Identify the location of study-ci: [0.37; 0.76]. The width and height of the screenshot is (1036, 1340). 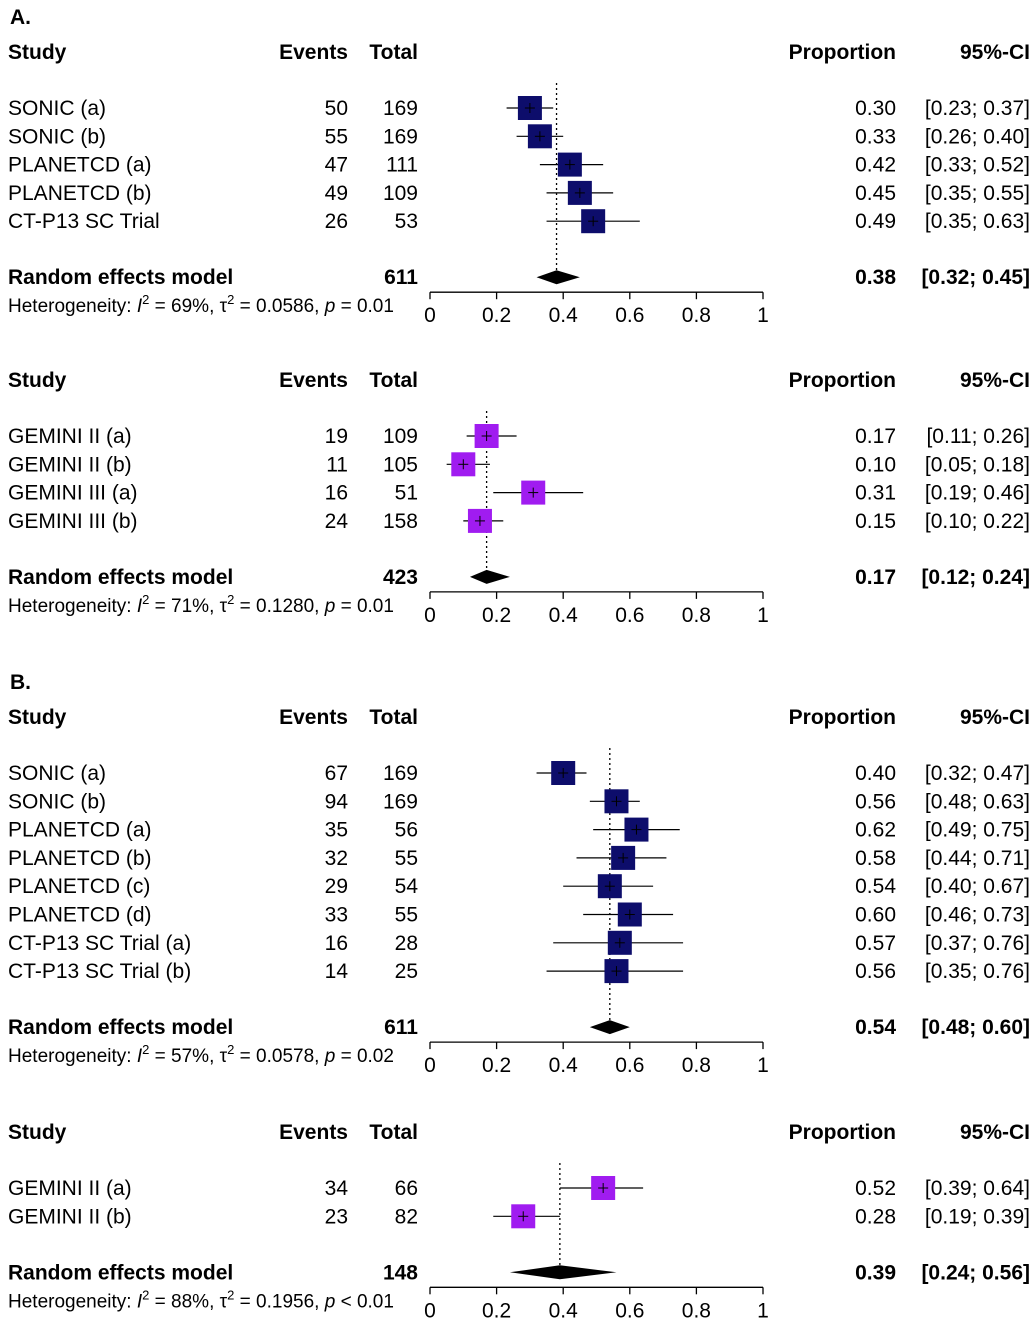
(977, 943).